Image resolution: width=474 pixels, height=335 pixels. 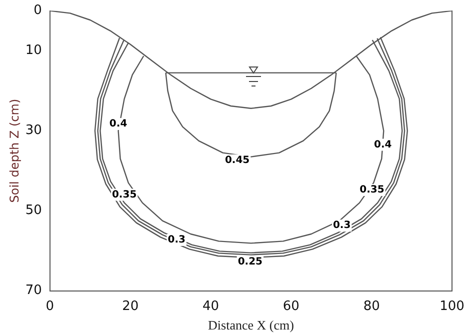 I want to click on y-tick-label: 70, so click(x=33, y=290).